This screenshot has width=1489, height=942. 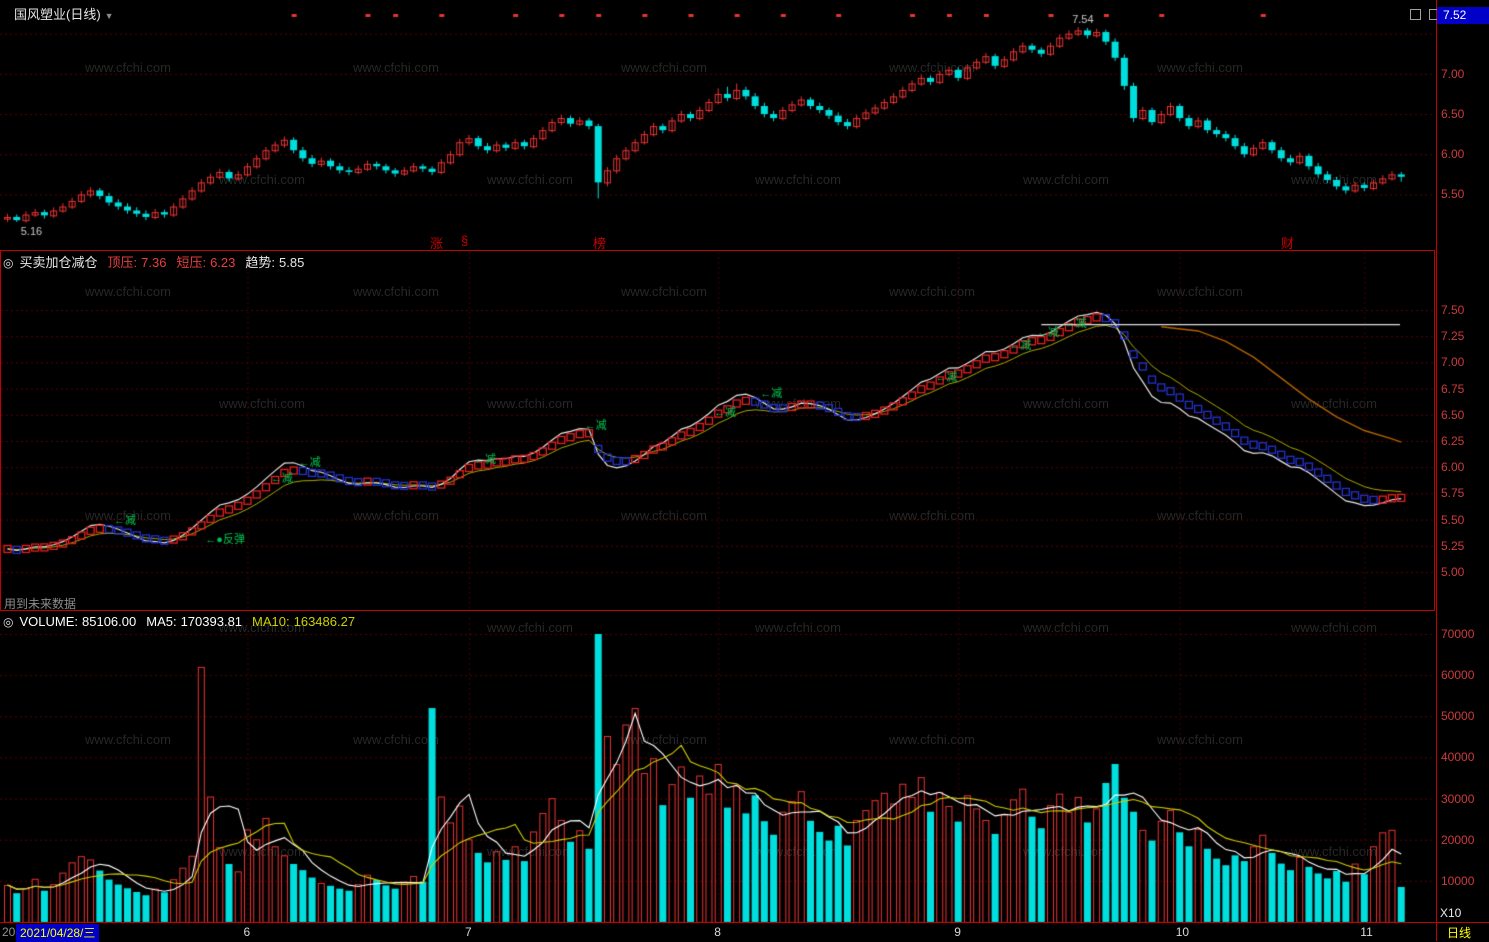 What do you see at coordinates (1453, 545) in the screenshot?
I see `y-axis-label: 5.25` at bounding box center [1453, 545].